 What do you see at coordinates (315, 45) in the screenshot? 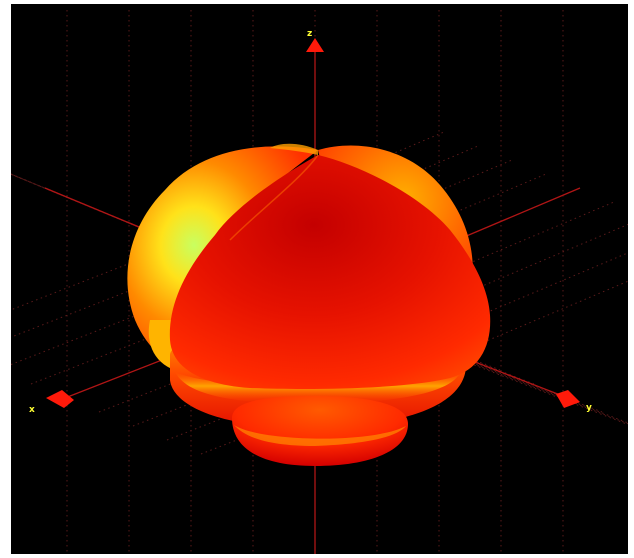
I see `z-axis-marker` at bounding box center [315, 45].